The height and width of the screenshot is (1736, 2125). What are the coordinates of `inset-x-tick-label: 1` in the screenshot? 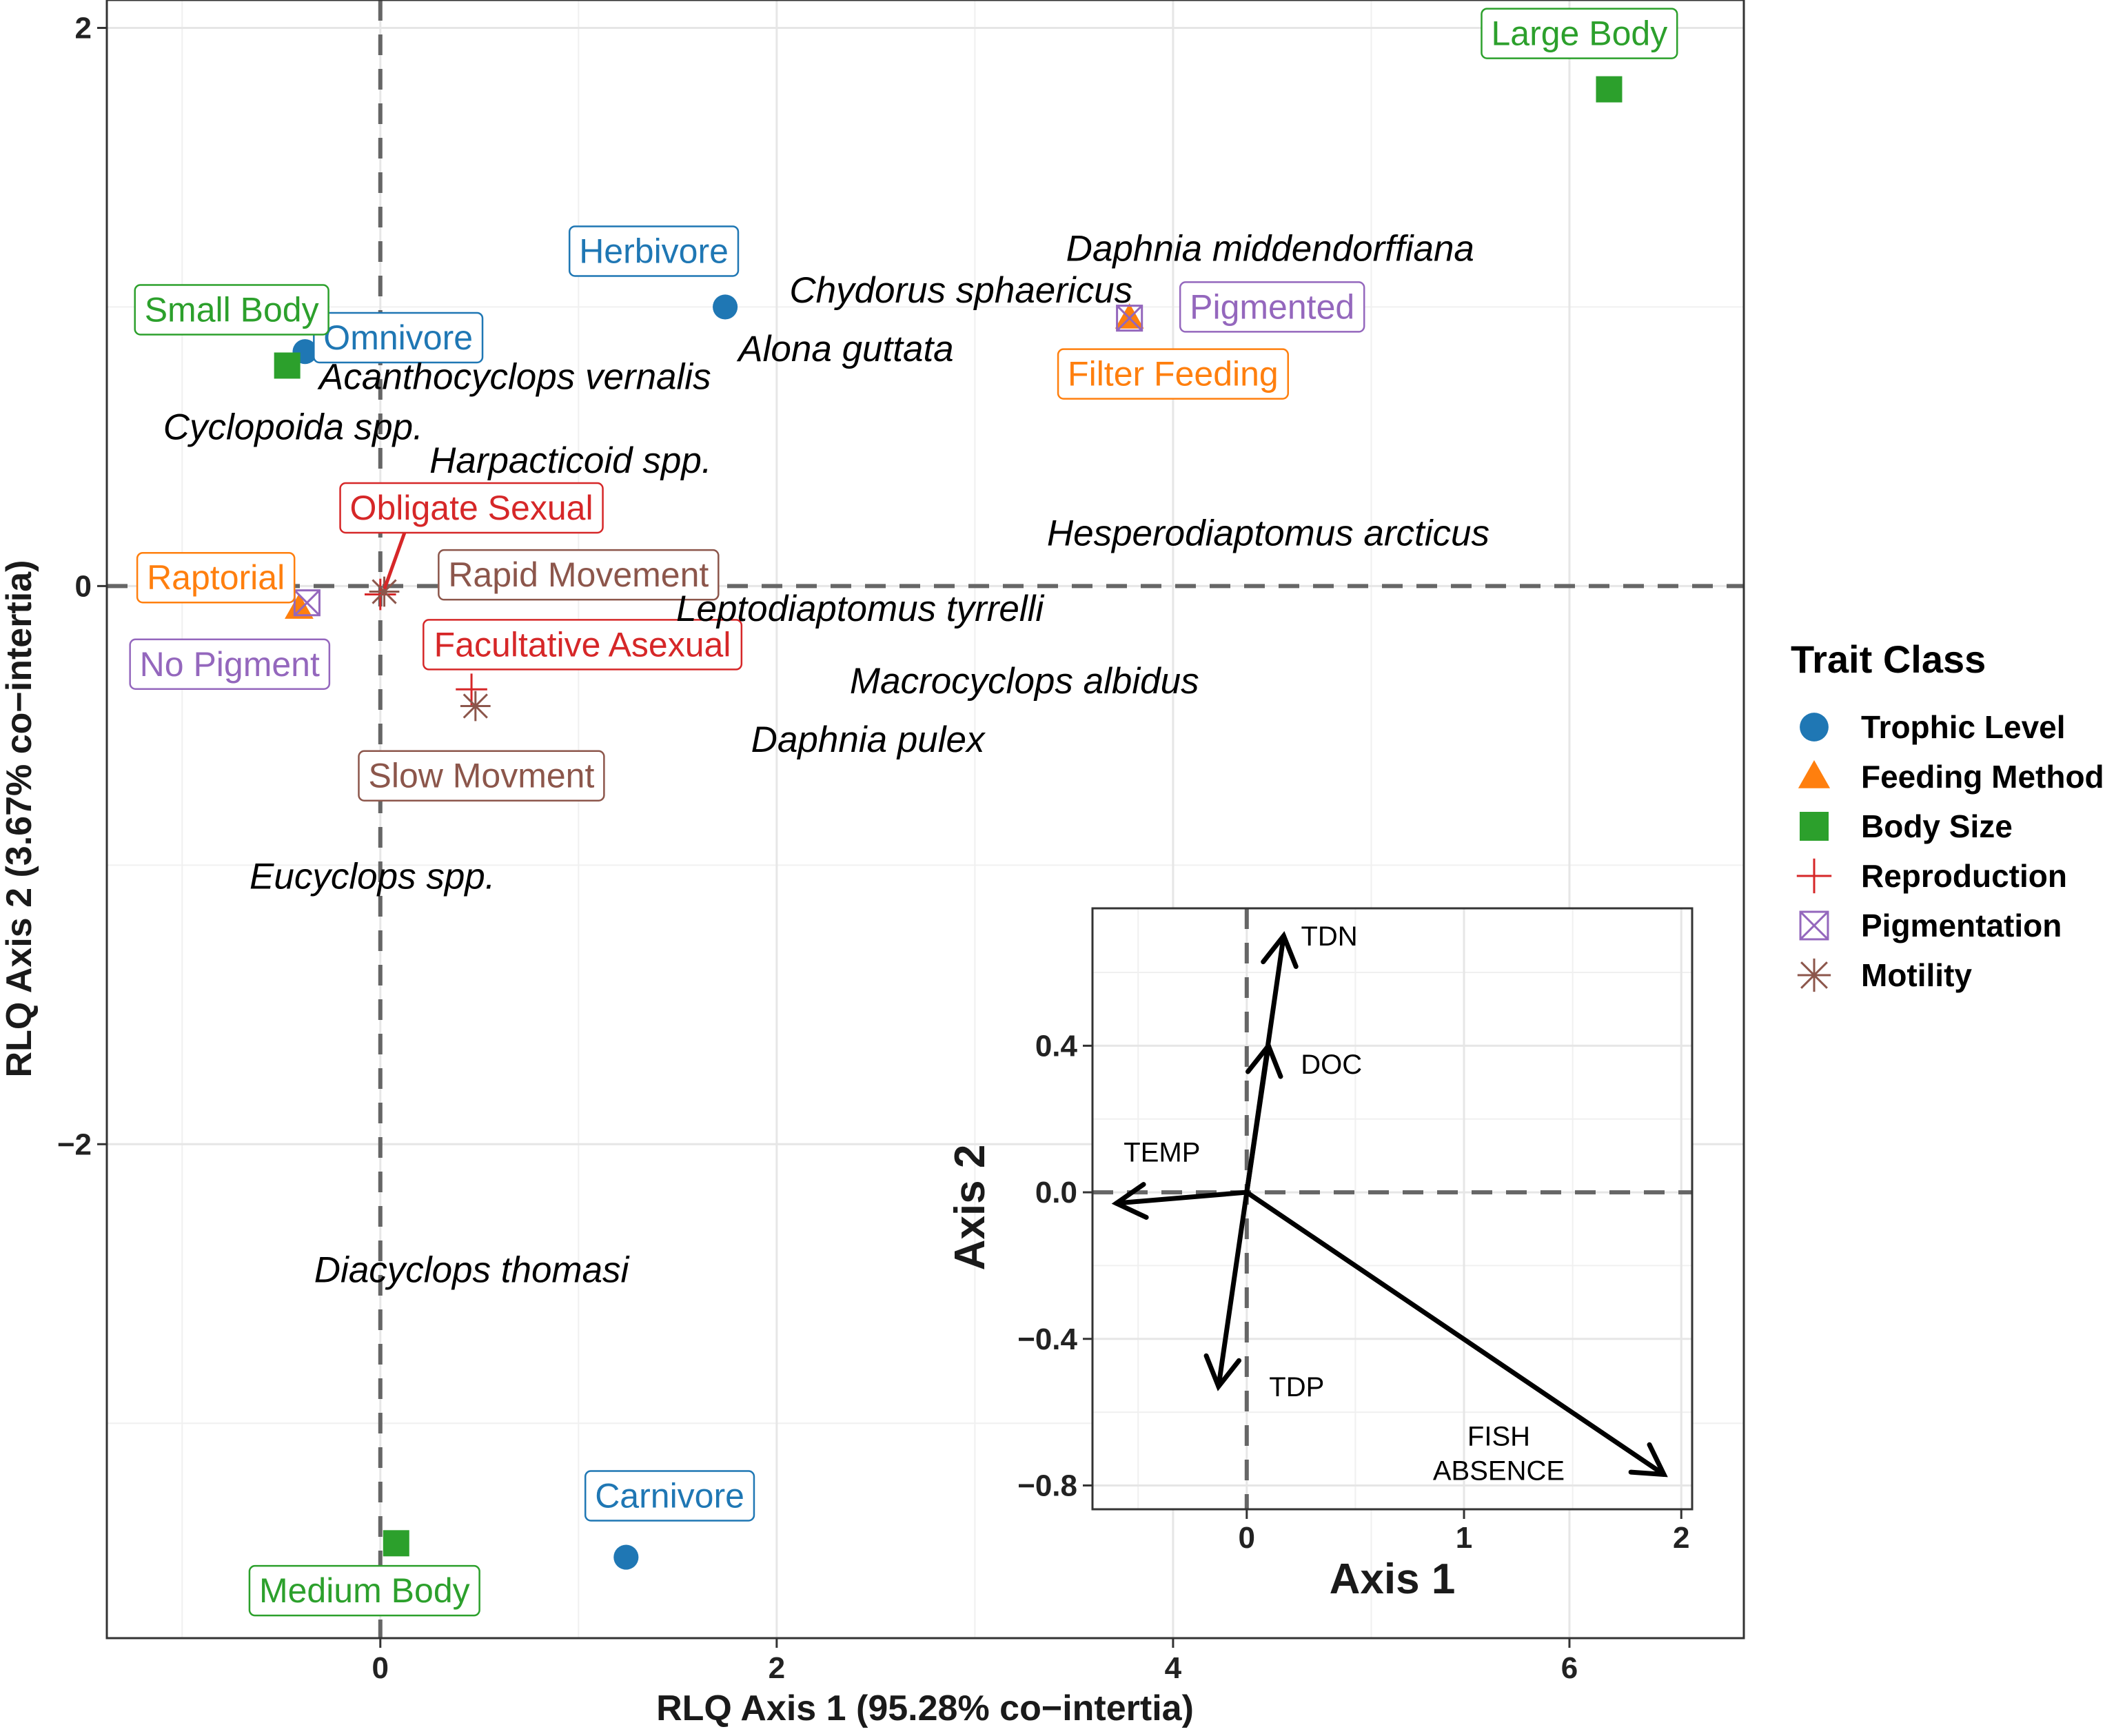 It's located at (1464, 1538).